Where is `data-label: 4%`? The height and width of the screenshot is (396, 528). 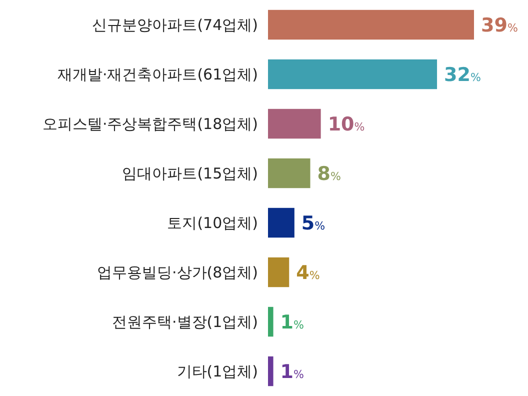
data-label: 4% is located at coordinates (308, 273).